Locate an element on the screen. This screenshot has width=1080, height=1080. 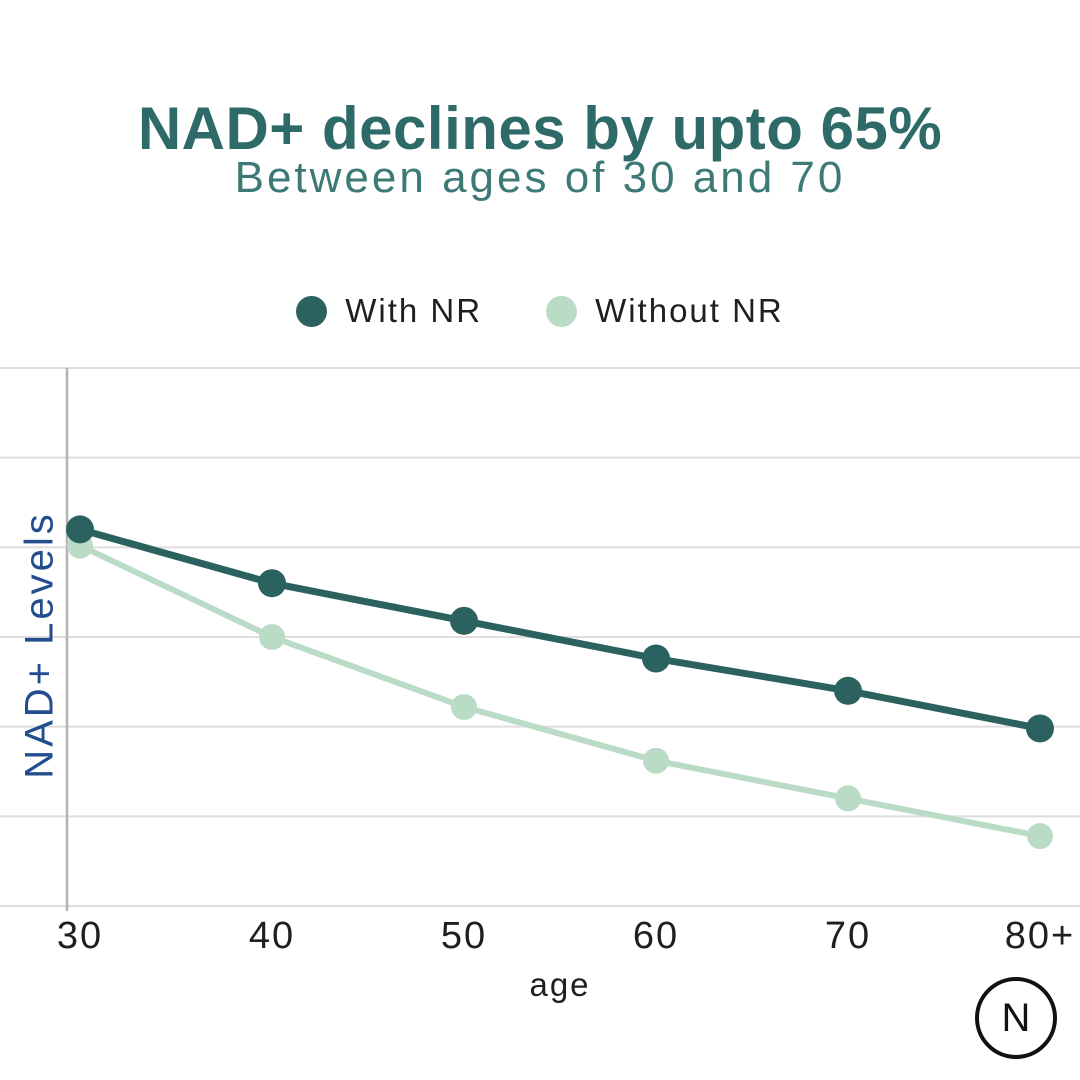
legend-item-with-nr: With NR is located at coordinates (389, 311).